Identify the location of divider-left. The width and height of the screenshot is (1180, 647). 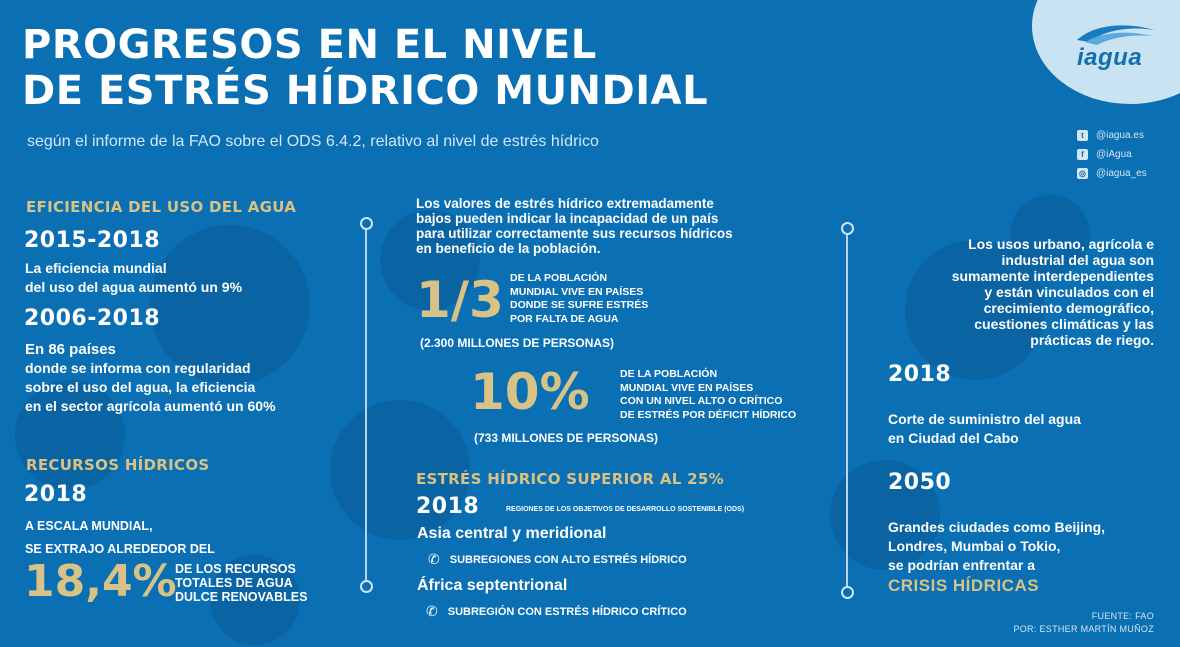
(366, 405).